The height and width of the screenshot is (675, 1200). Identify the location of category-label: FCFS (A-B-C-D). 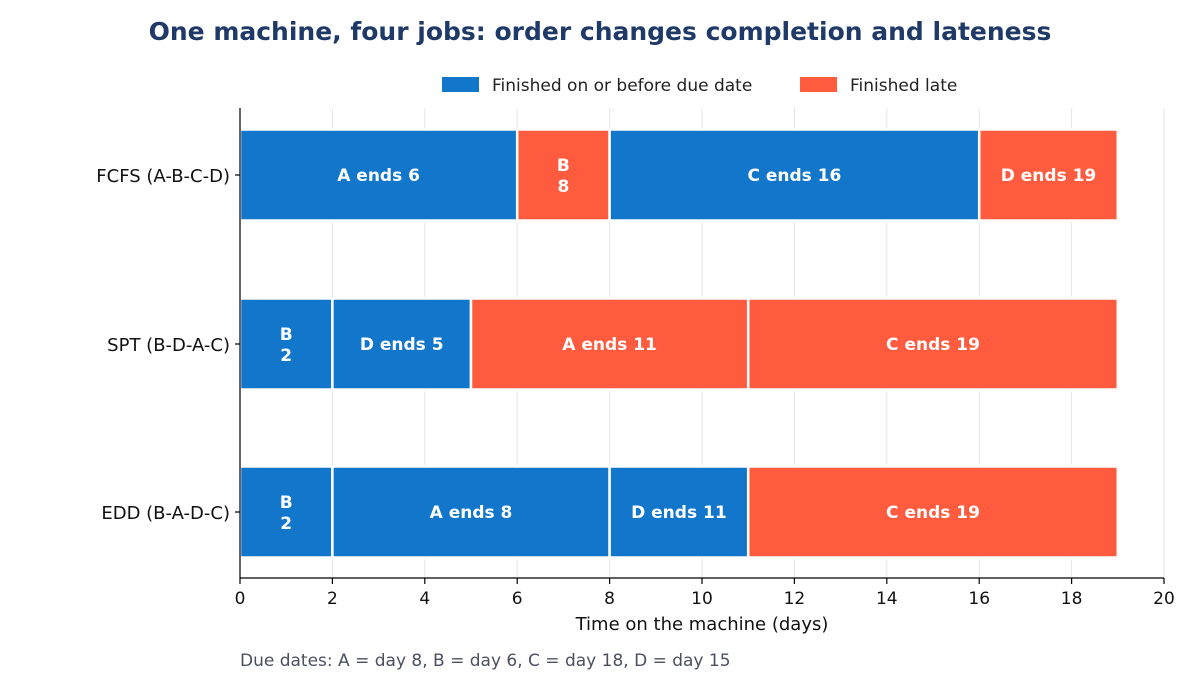
(163, 176).